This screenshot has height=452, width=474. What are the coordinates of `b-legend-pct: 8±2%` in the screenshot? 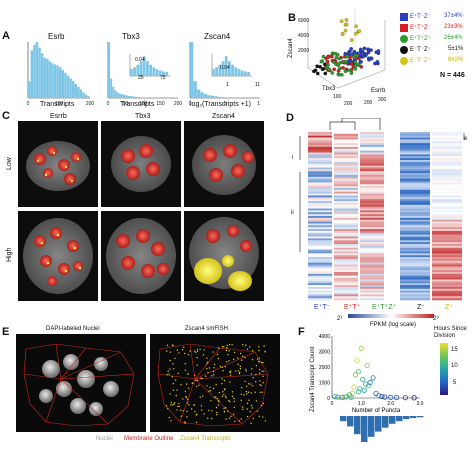 It's located at (456, 60).